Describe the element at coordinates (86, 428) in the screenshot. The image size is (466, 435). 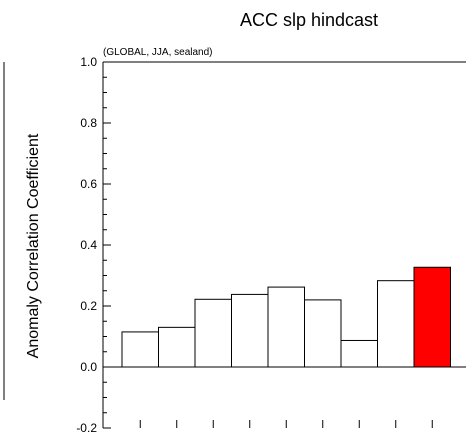
I see `y-tick-label: -0.2` at that location.